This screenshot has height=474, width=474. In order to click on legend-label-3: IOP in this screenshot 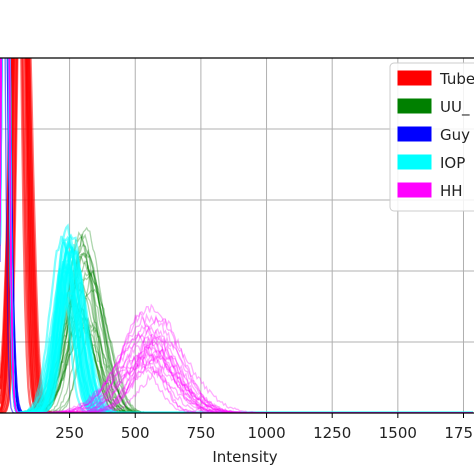, I will do `click(452, 163)`.